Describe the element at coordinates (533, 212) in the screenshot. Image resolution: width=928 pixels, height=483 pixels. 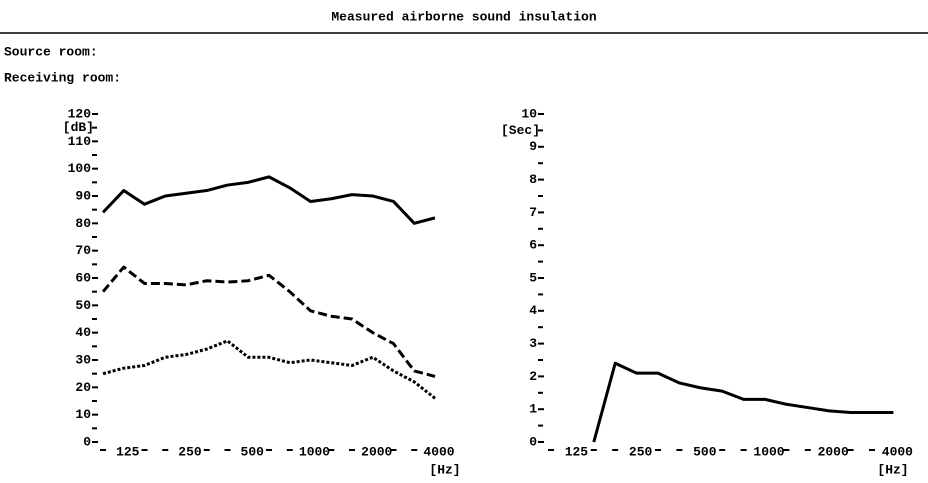
I see `y-tick-label: 7` at that location.